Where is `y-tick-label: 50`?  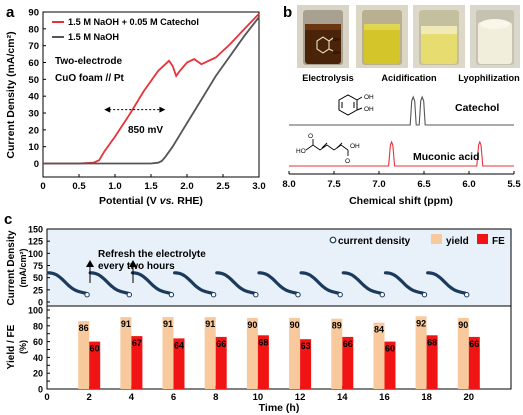
y-tick-label: 50 is located at coordinates (33, 80).